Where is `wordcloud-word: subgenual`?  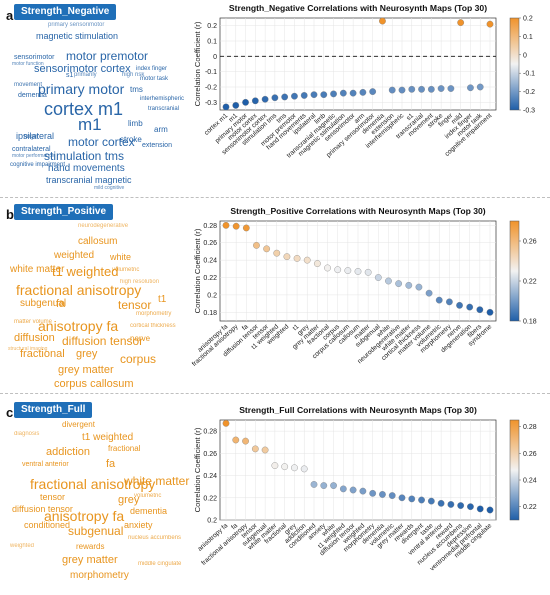 wordcloud-word: subgenual is located at coordinates (43, 303).